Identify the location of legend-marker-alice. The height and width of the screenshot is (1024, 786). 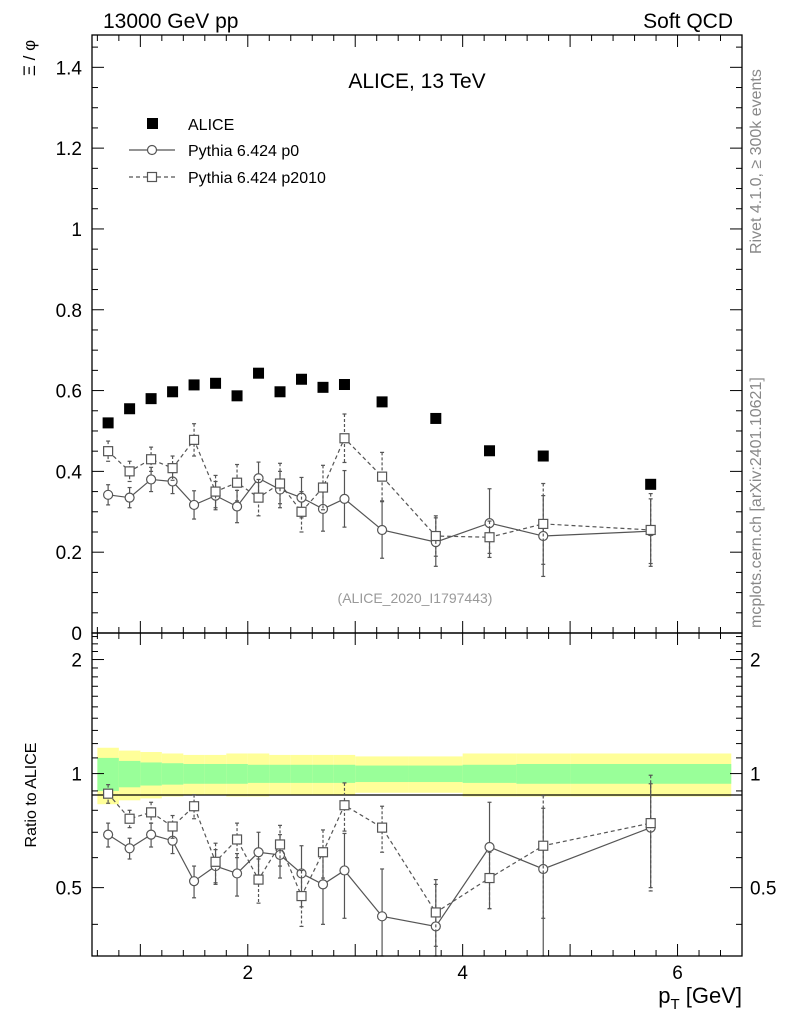
(152, 123).